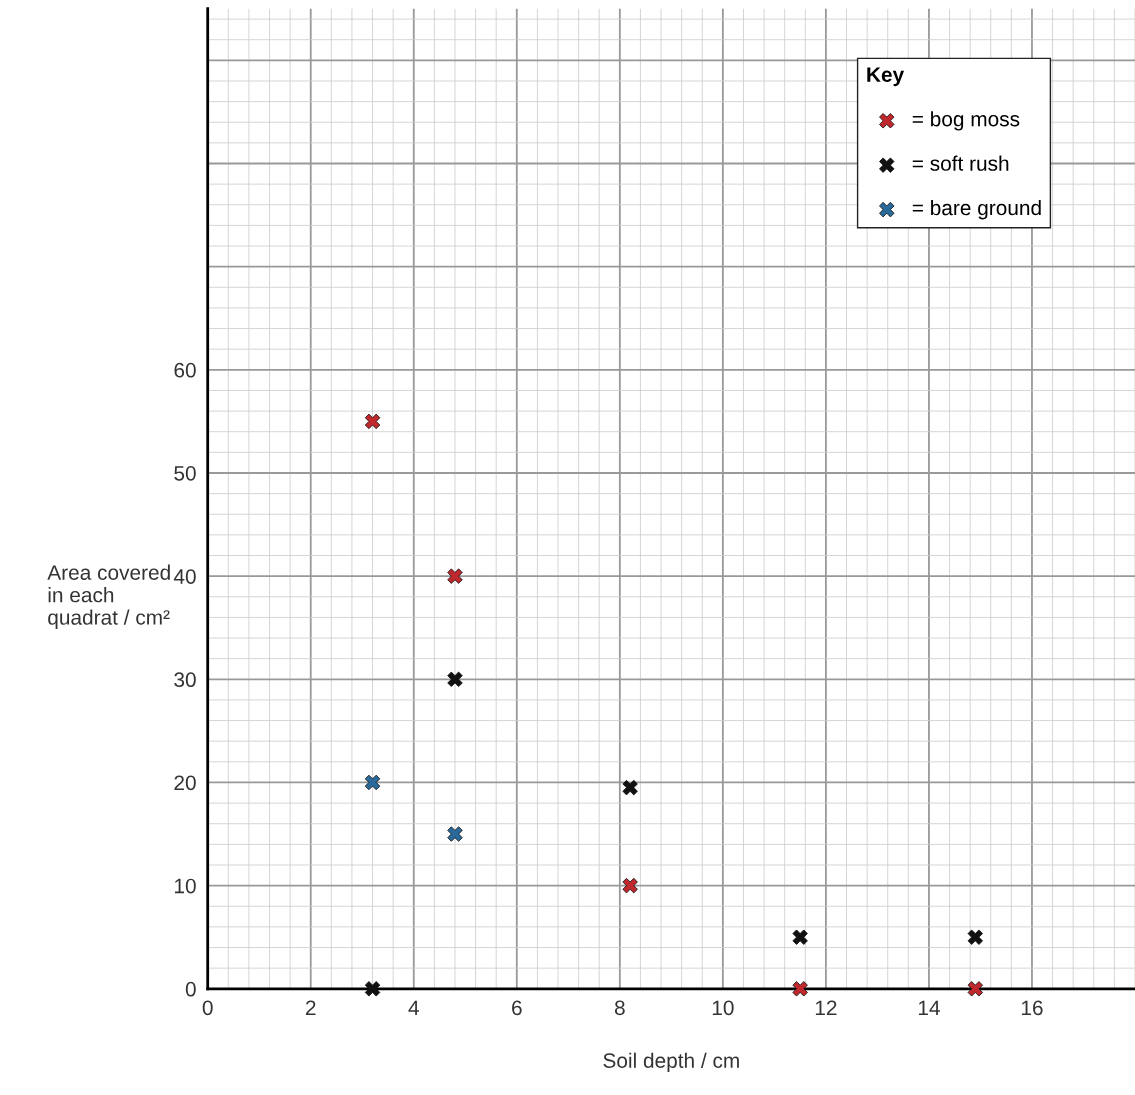  What do you see at coordinates (207, 1008) in the screenshot?
I see `x-tick-label: 0` at bounding box center [207, 1008].